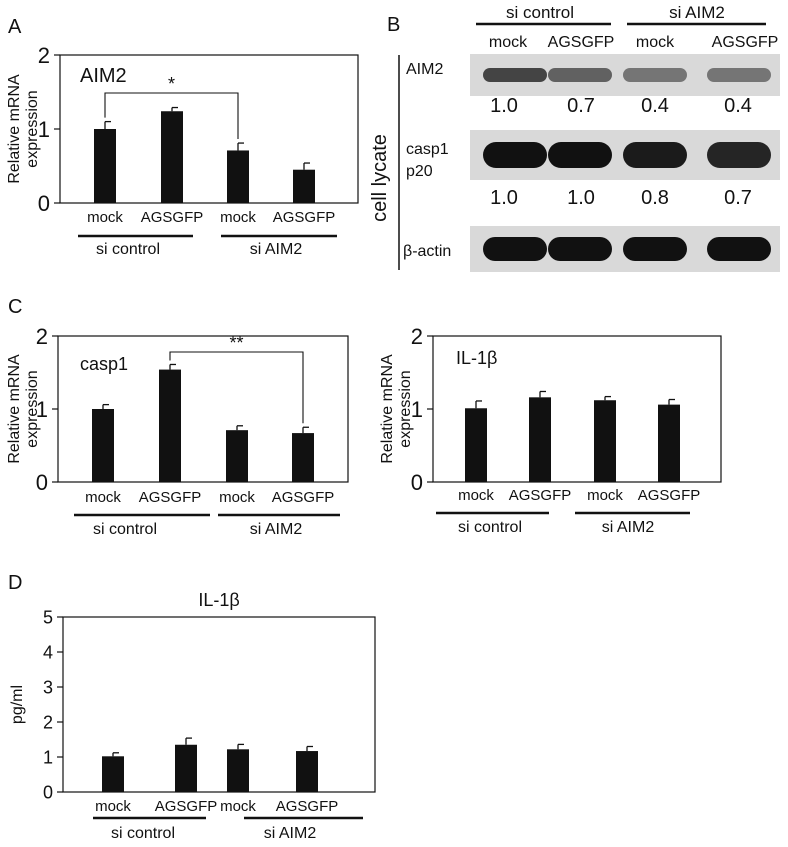 The image size is (788, 847). What do you see at coordinates (15, 583) in the screenshot?
I see `panel-letter-d: D` at bounding box center [15, 583].